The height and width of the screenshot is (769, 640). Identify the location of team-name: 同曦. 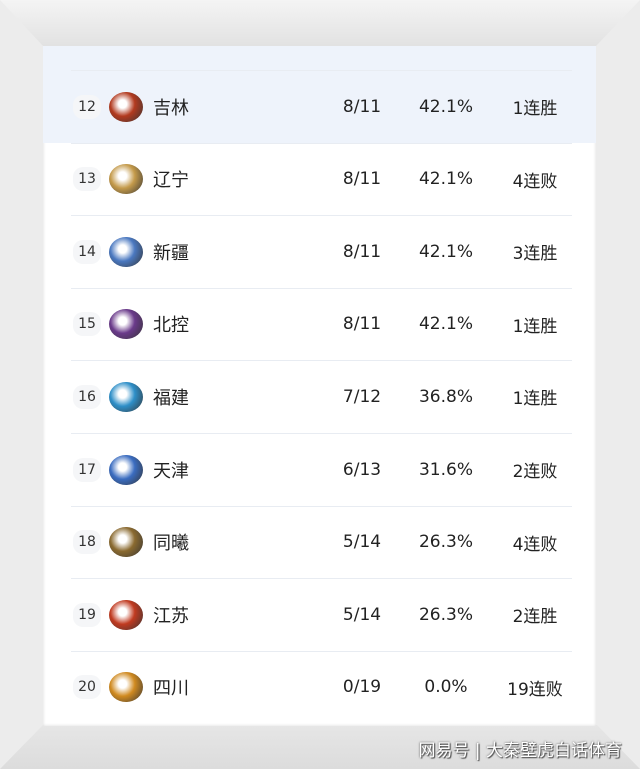
(171, 544).